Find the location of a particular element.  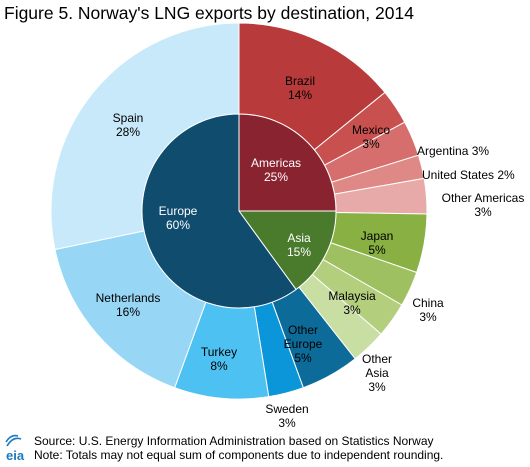

inner-slice-europe is located at coordinates (219, 211).